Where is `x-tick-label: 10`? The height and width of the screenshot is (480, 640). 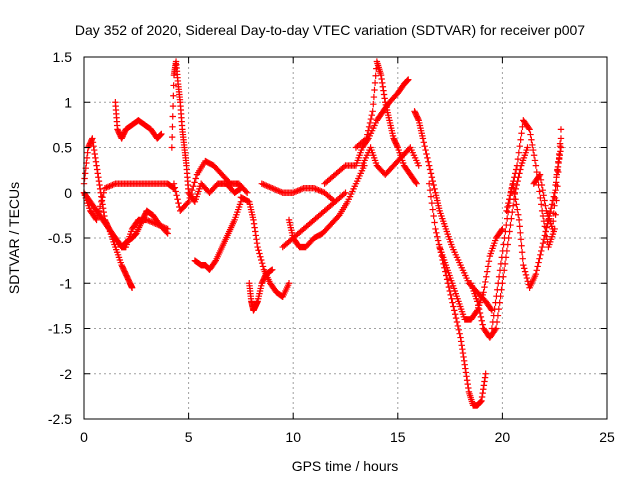
x-tick-label: 10 is located at coordinates (293, 437).